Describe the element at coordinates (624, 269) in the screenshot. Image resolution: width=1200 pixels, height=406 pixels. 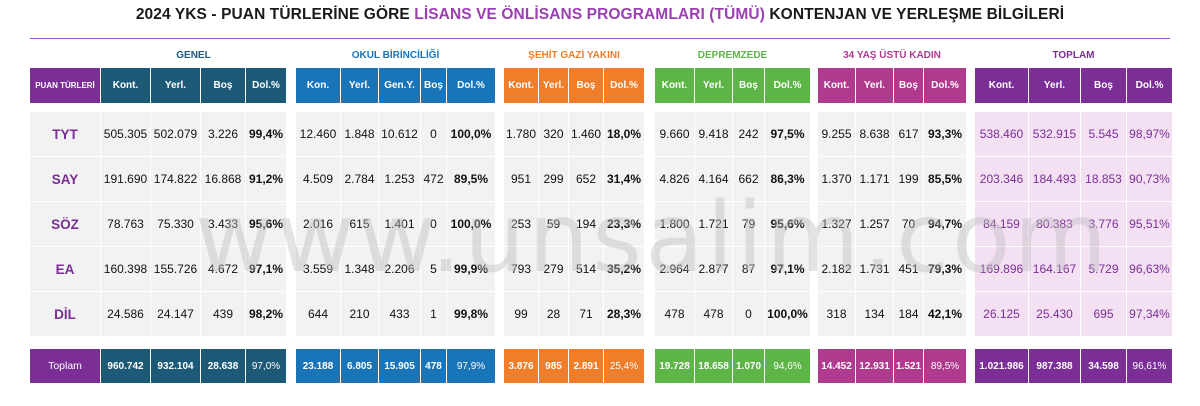
I see `sehit-cell-pct: 35,2%` at that location.